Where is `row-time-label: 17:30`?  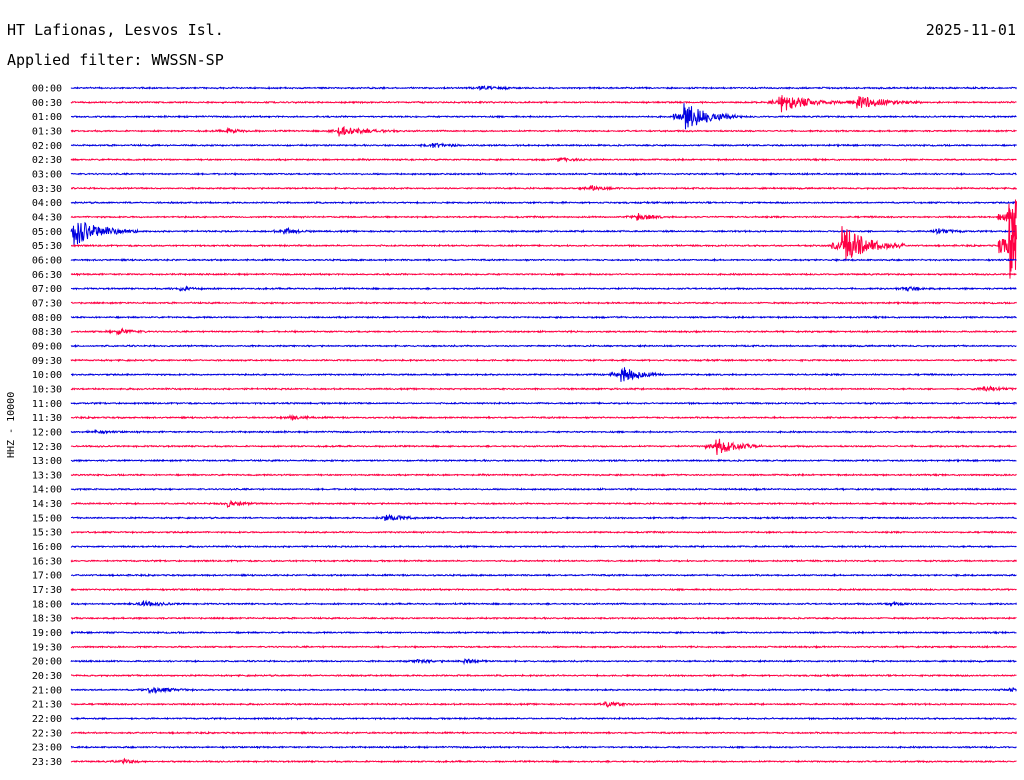 row-time-label: 17:30 is located at coordinates (47, 590).